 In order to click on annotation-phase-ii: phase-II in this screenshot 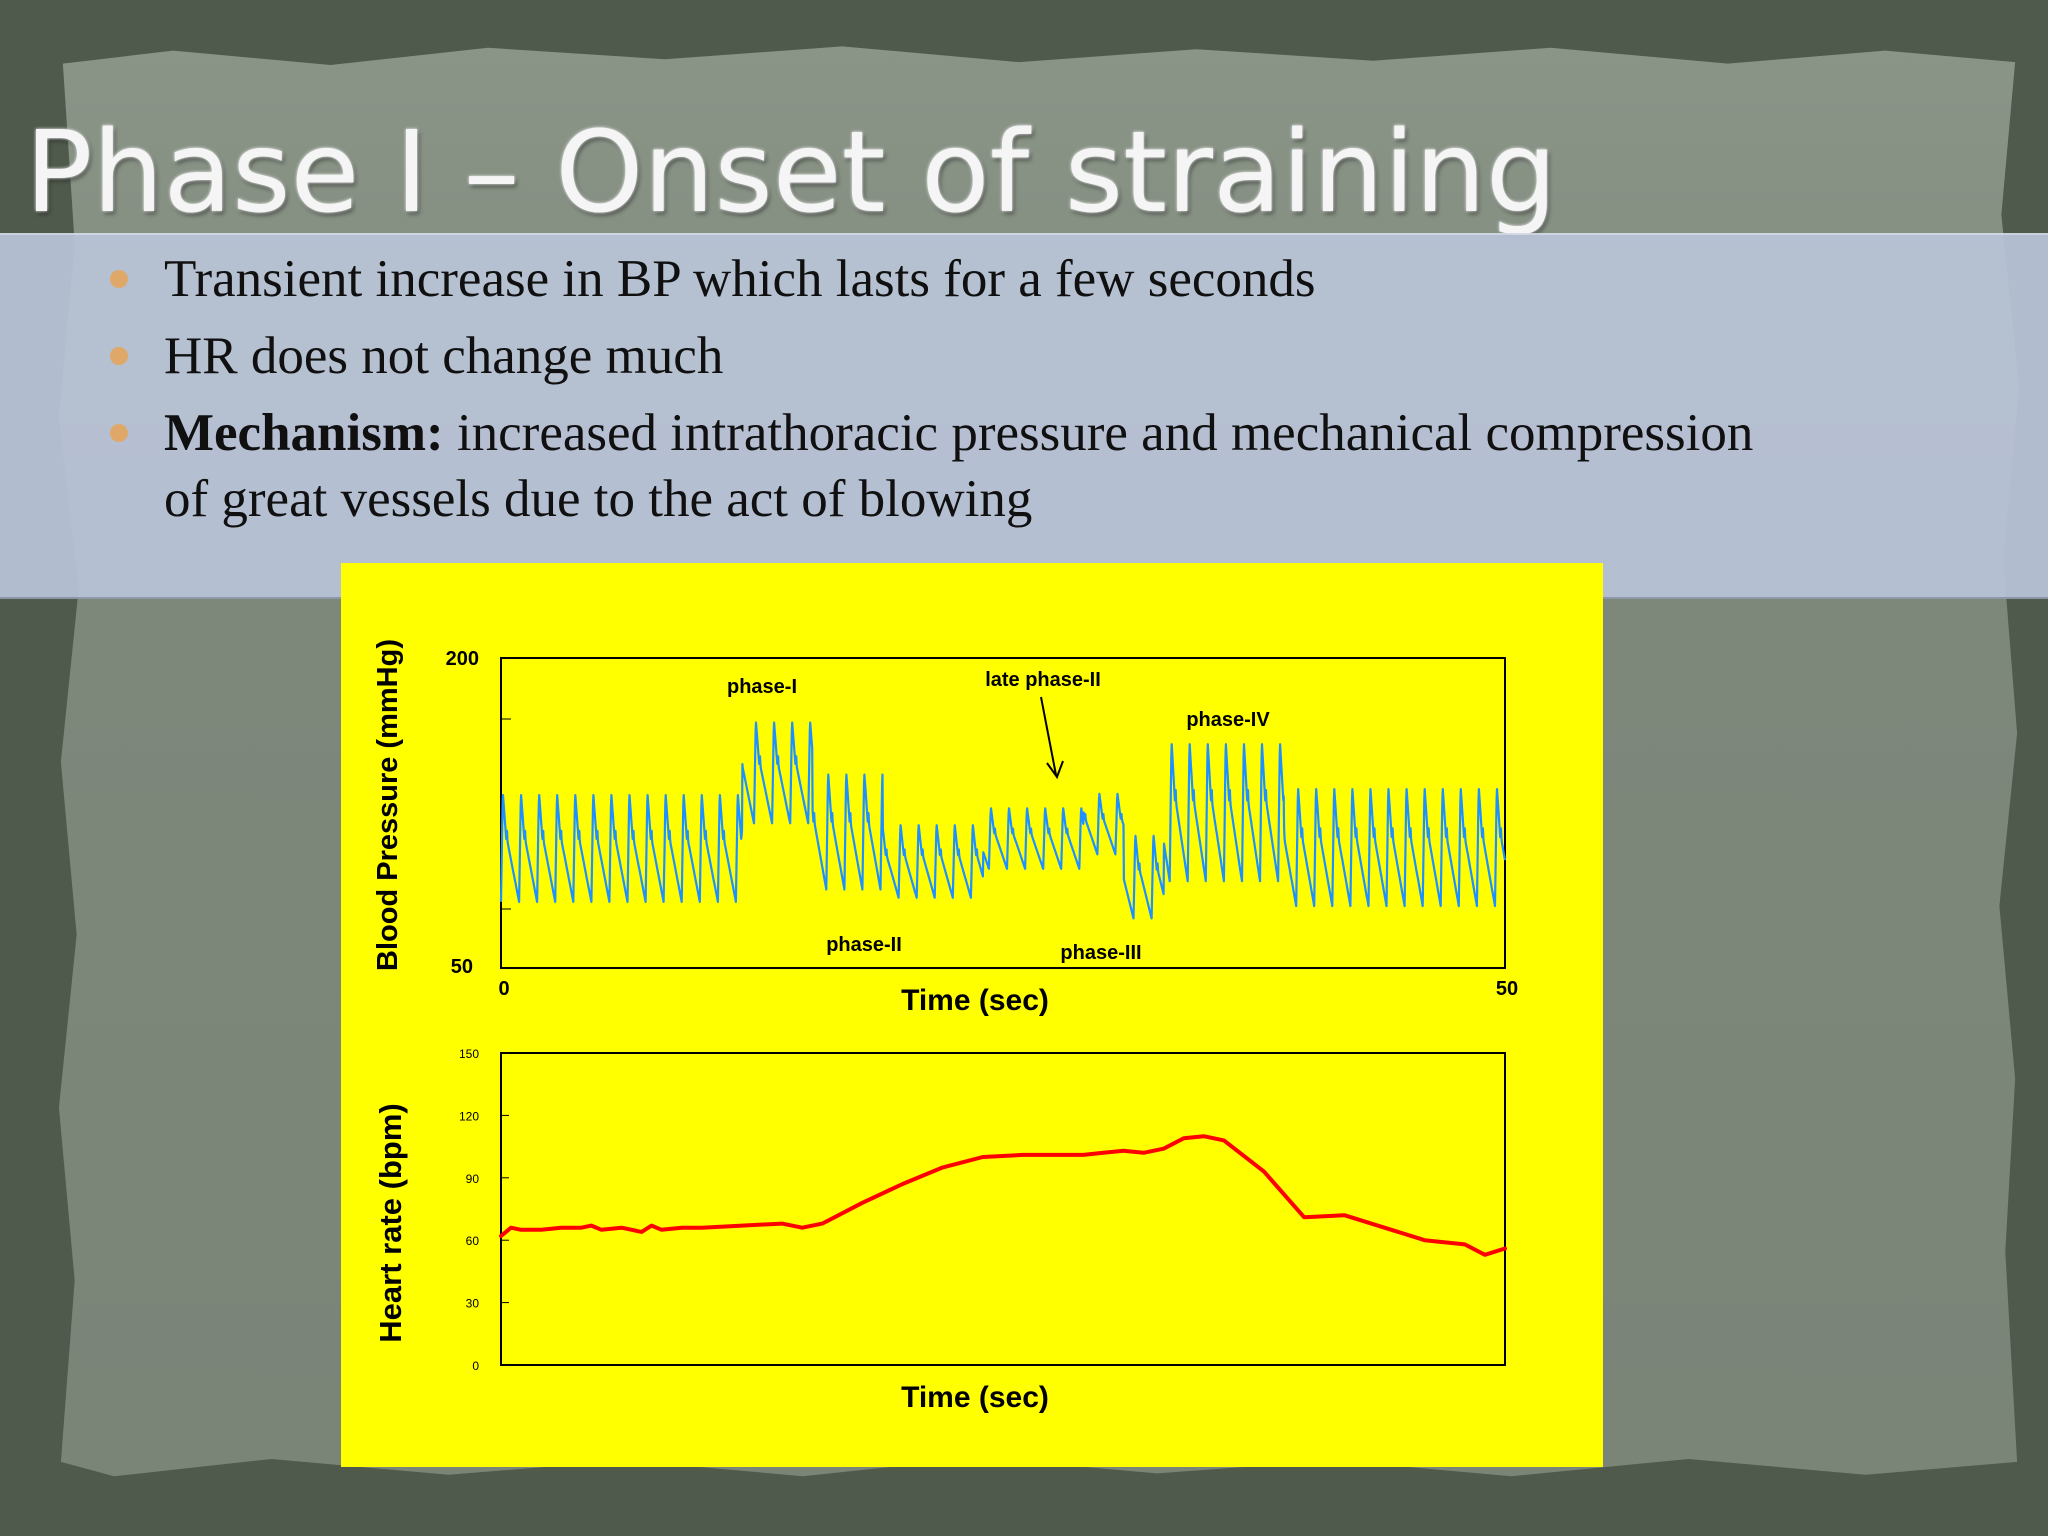, I will do `click(864, 945)`.